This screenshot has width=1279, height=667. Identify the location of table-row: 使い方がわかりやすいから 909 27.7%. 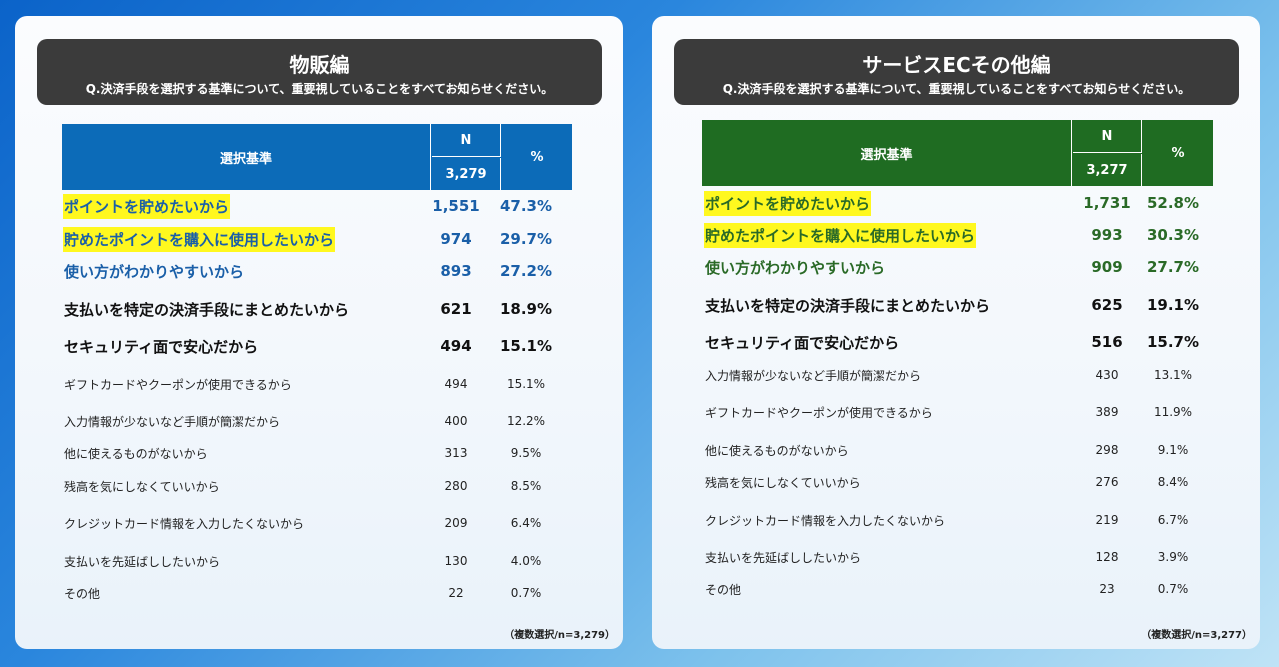
(964, 267).